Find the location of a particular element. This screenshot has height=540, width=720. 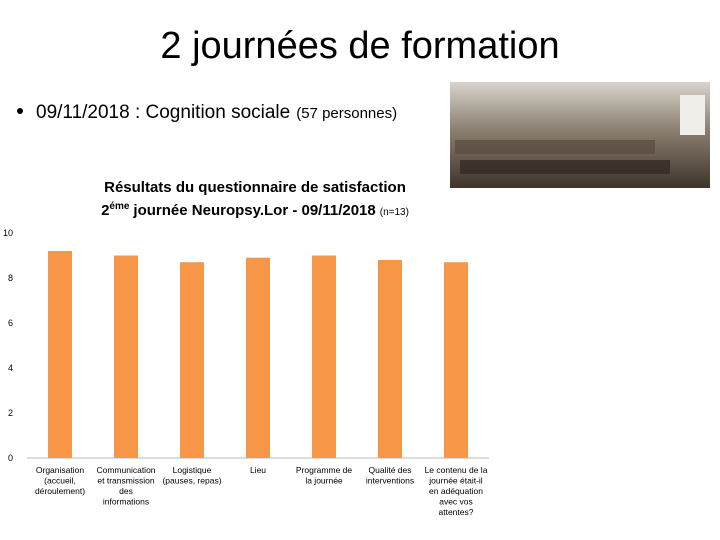

x-tick-label: Communication is located at coordinates (125, 470).